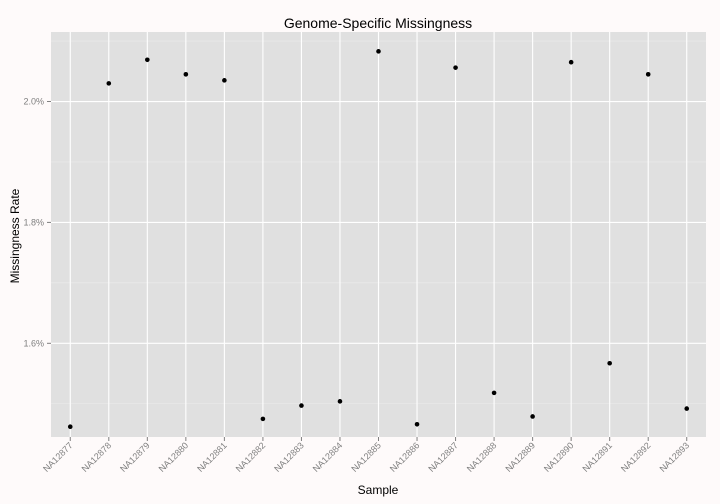 The image size is (720, 504). I want to click on x-tick-label: NA12890, so click(559, 457).